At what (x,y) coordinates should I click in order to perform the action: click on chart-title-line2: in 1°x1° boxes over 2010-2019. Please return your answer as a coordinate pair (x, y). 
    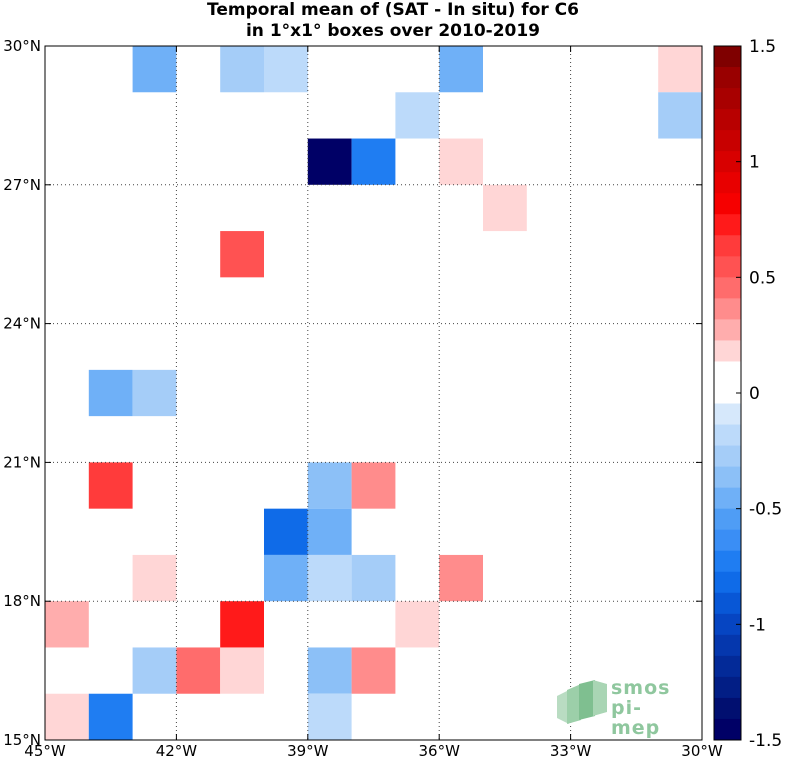
    Looking at the image, I should click on (393, 31).